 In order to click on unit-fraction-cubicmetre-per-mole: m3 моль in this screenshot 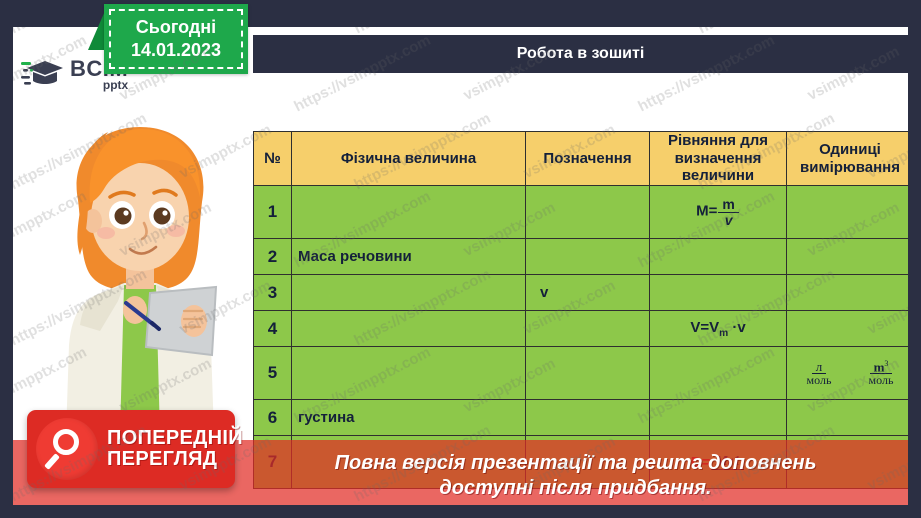, I will do `click(881, 373)`.